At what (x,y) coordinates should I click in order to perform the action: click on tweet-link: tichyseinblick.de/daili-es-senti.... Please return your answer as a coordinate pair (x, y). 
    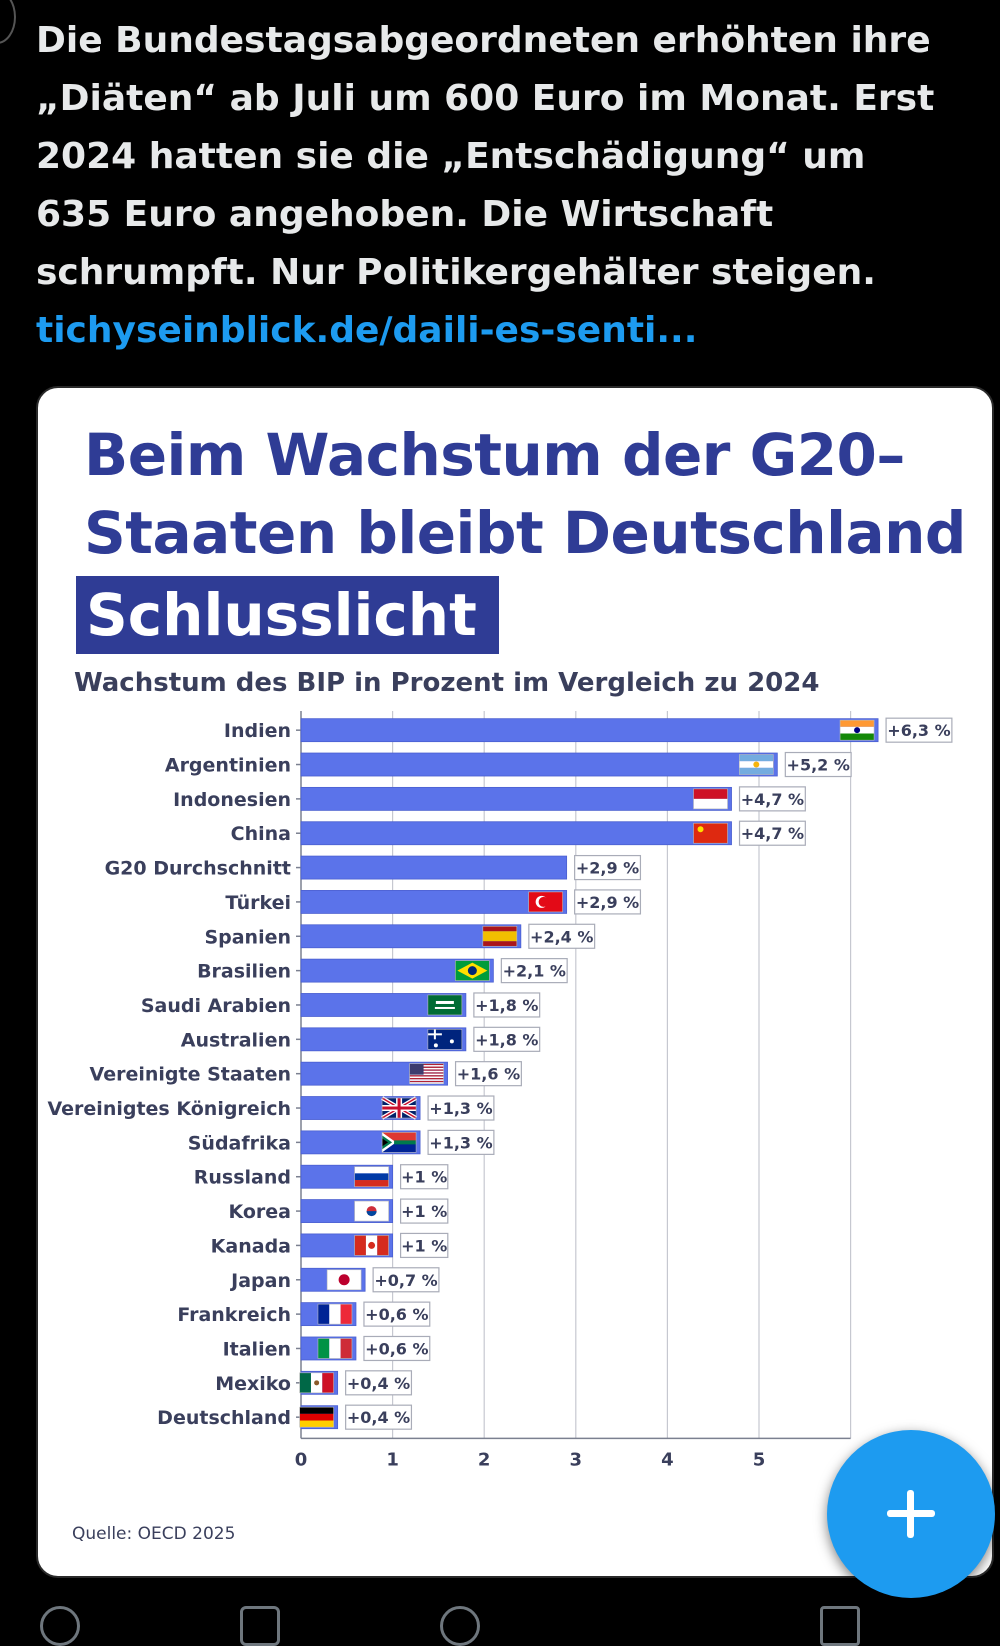
    Looking at the image, I should click on (367, 330).